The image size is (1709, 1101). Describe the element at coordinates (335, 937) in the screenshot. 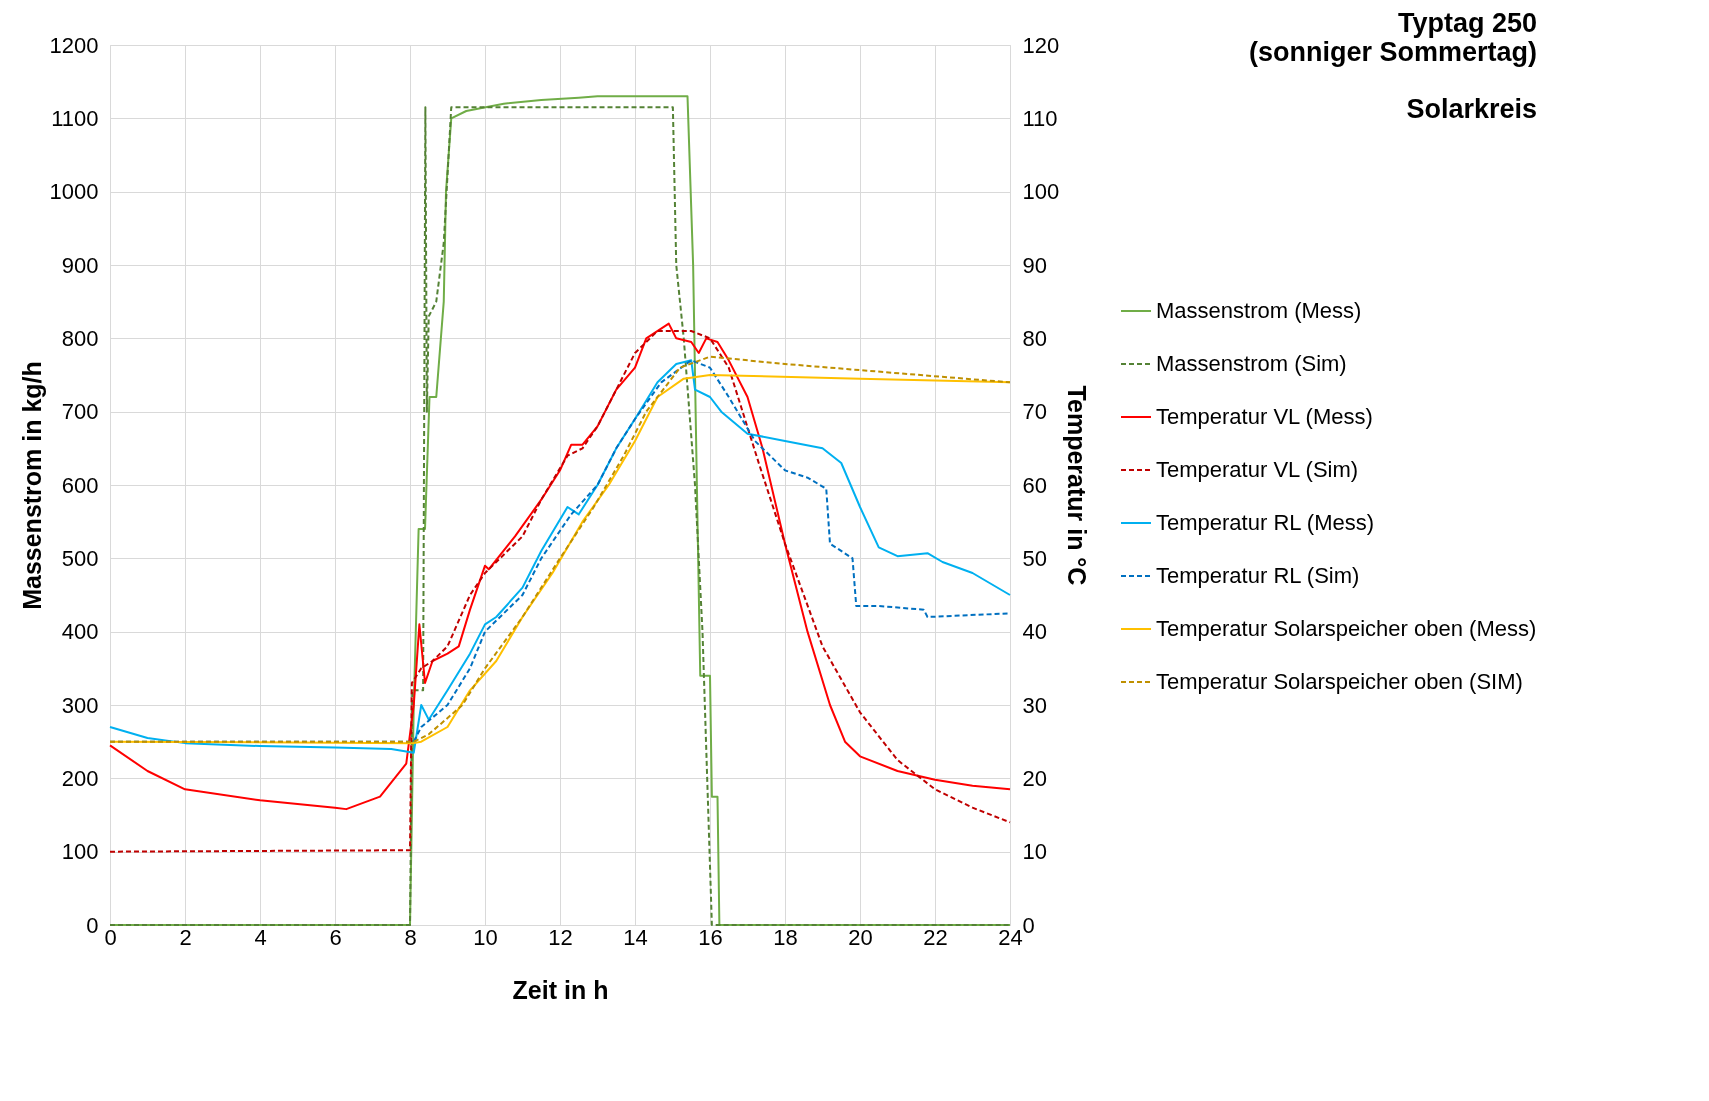

I see `x-tick-label: 6` at that location.